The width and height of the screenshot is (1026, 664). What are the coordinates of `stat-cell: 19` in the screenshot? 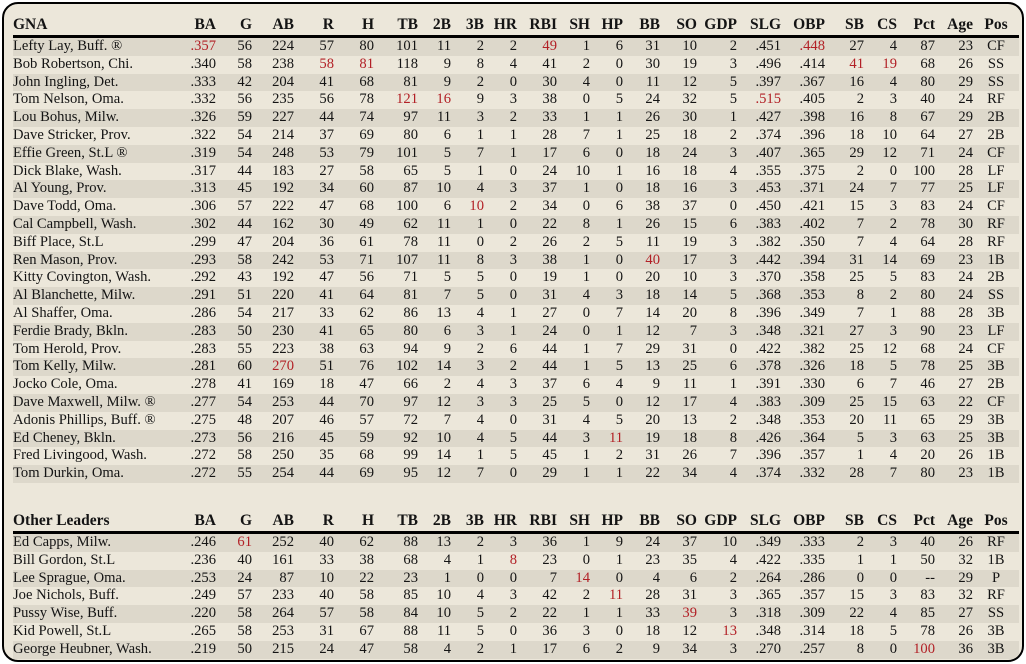 It's located at (689, 63).